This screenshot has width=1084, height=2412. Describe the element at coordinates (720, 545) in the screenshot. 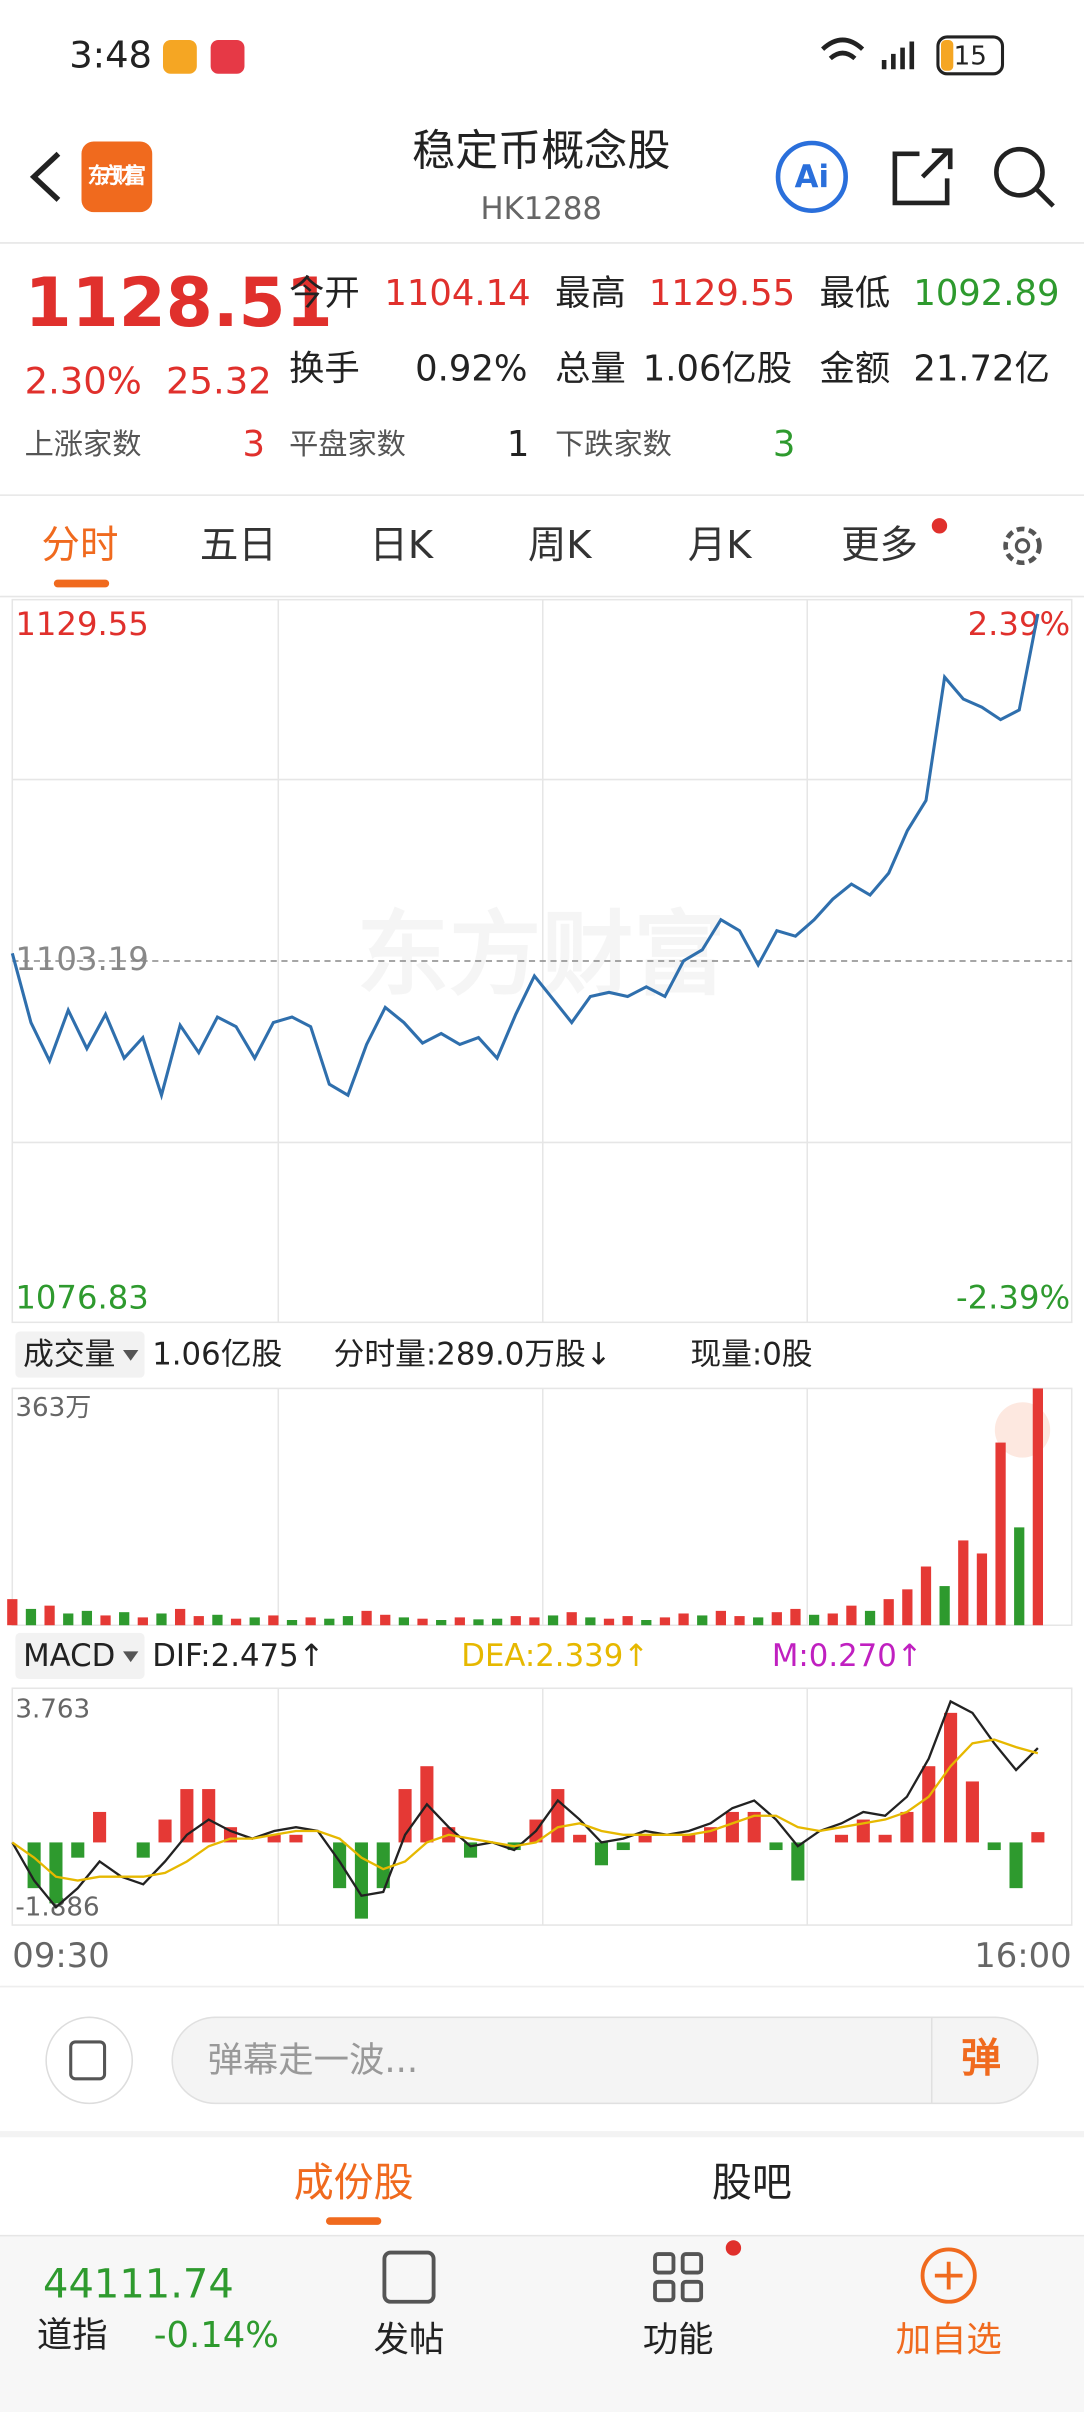

I see `tab: 月K` at that location.